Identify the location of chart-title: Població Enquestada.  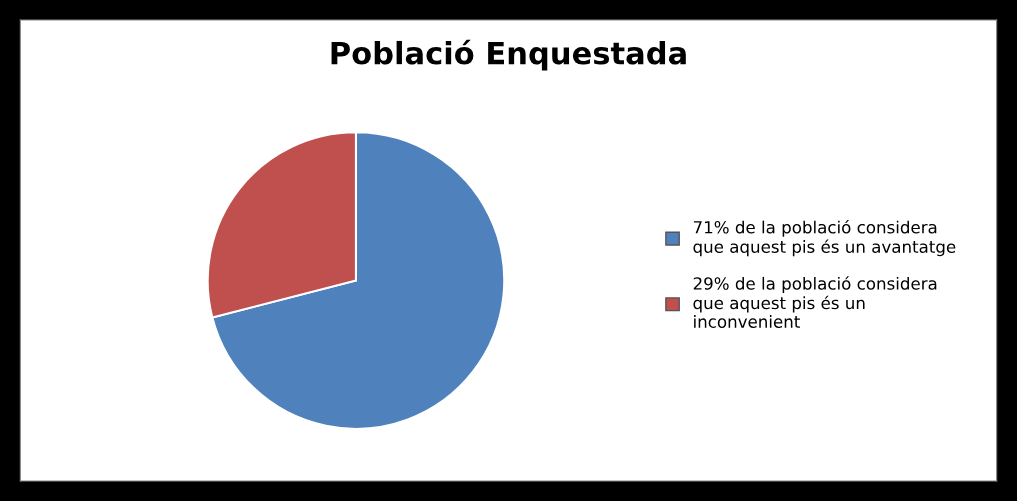
(508, 55).